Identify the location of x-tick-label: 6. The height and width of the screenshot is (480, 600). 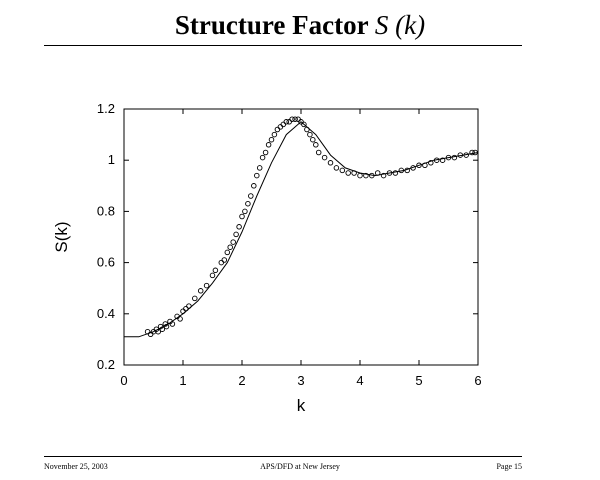
(477, 380).